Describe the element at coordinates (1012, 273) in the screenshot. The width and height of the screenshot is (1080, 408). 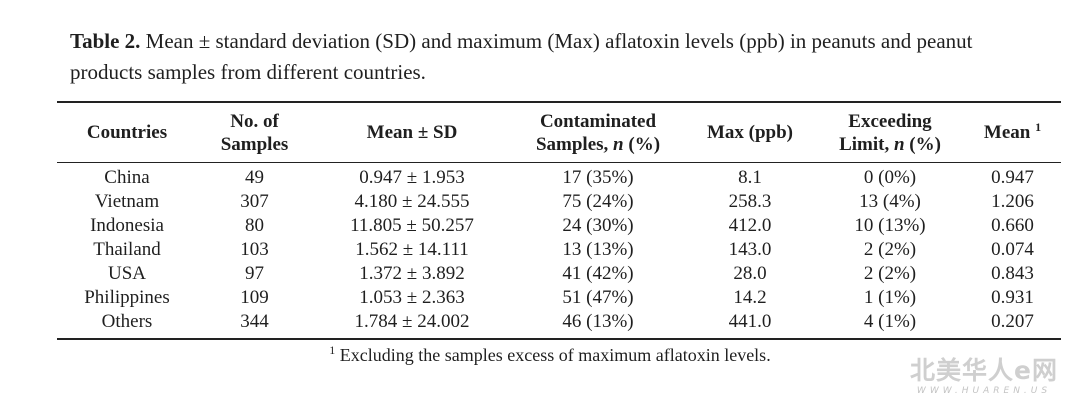
I see `cell-mean-1: 0.843` at that location.